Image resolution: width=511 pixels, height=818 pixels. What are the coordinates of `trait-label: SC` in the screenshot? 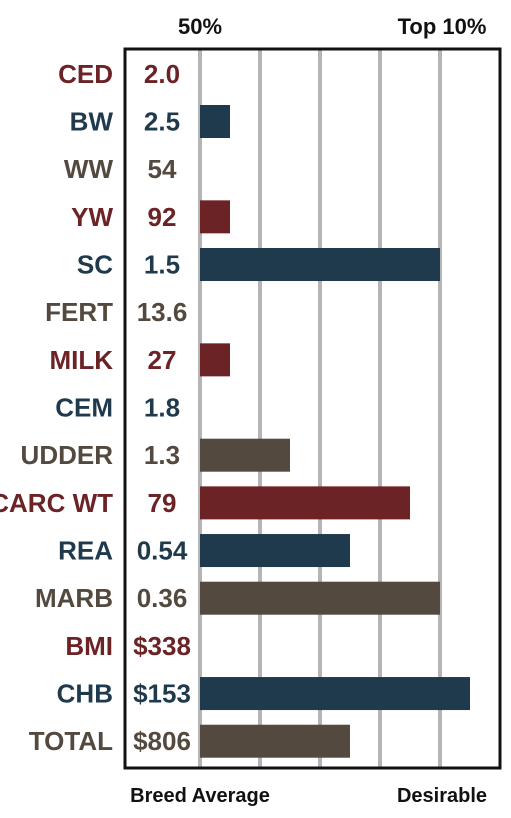 It's located at (95, 265).